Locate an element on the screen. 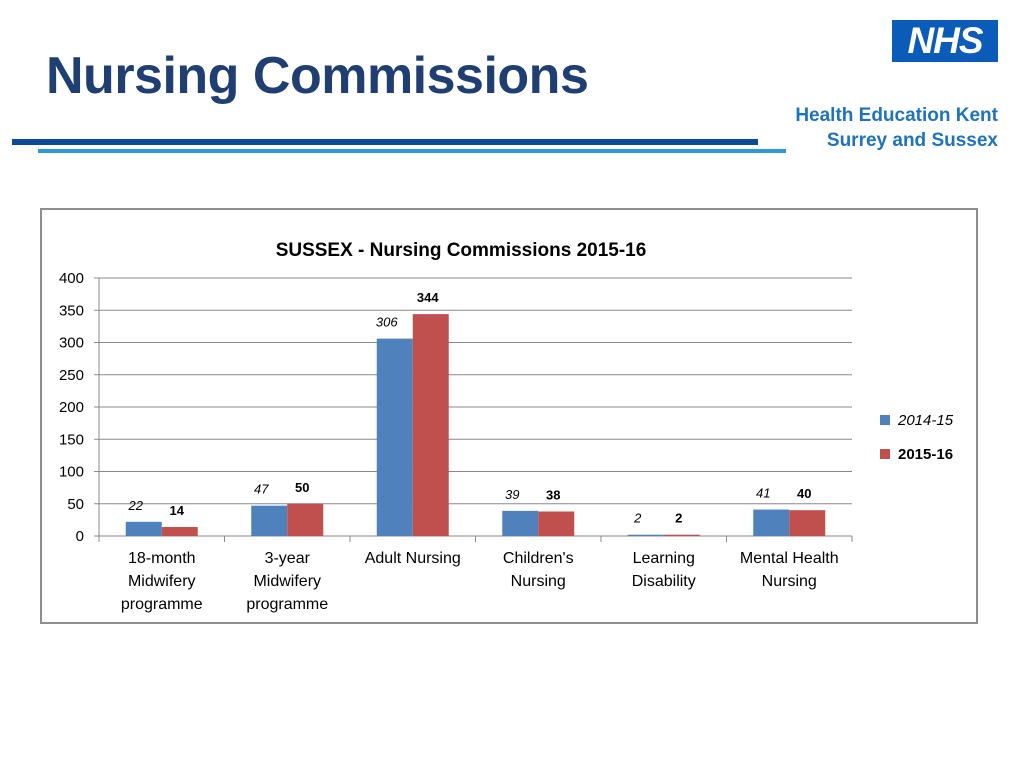  data-label-2015-16: 2 is located at coordinates (678, 518).